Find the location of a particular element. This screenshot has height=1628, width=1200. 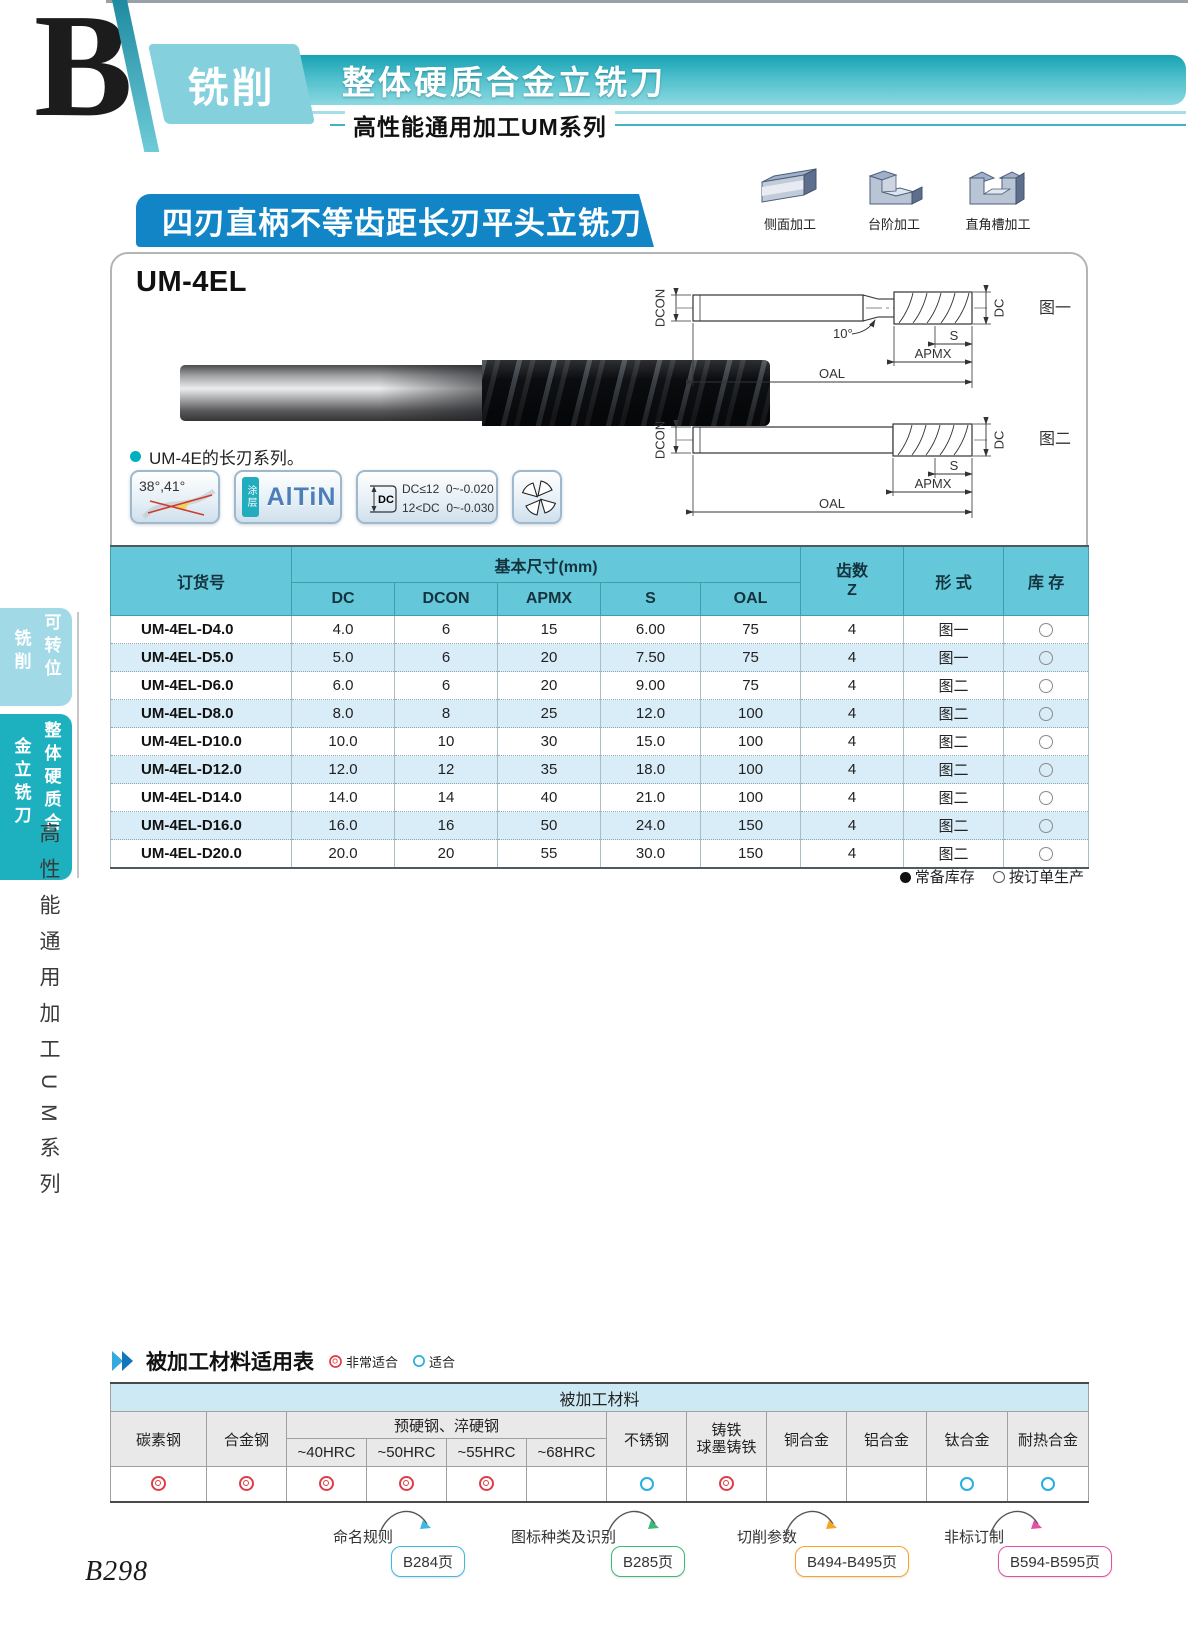

table-row: UM-4EL-D10.0 10.0 10 30 15.0 100 4 图二 is located at coordinates (600, 741).